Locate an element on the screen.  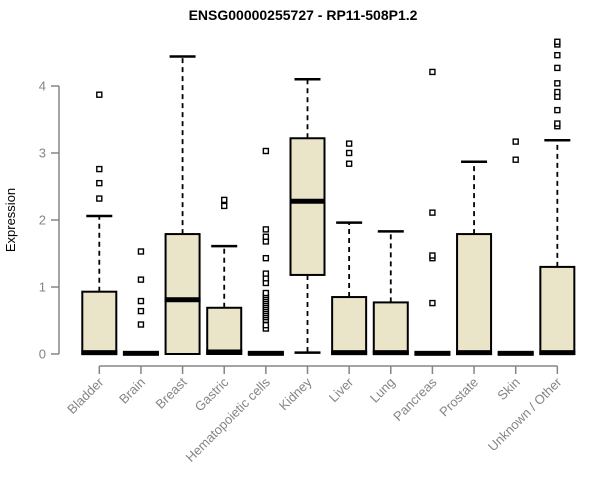
x-tick-label: Lung is located at coordinates (382, 390).